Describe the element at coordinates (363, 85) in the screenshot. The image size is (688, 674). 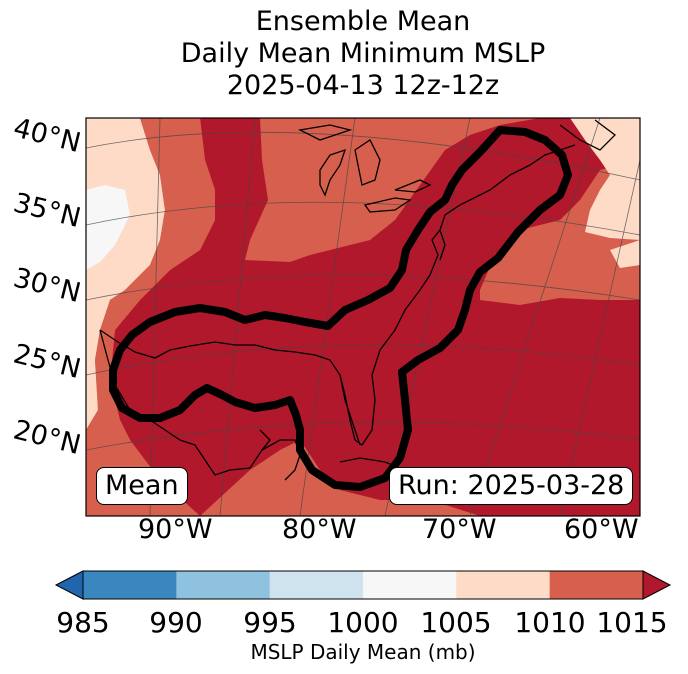
I see `title-line-3: 2025-04-13 12z-12z` at that location.